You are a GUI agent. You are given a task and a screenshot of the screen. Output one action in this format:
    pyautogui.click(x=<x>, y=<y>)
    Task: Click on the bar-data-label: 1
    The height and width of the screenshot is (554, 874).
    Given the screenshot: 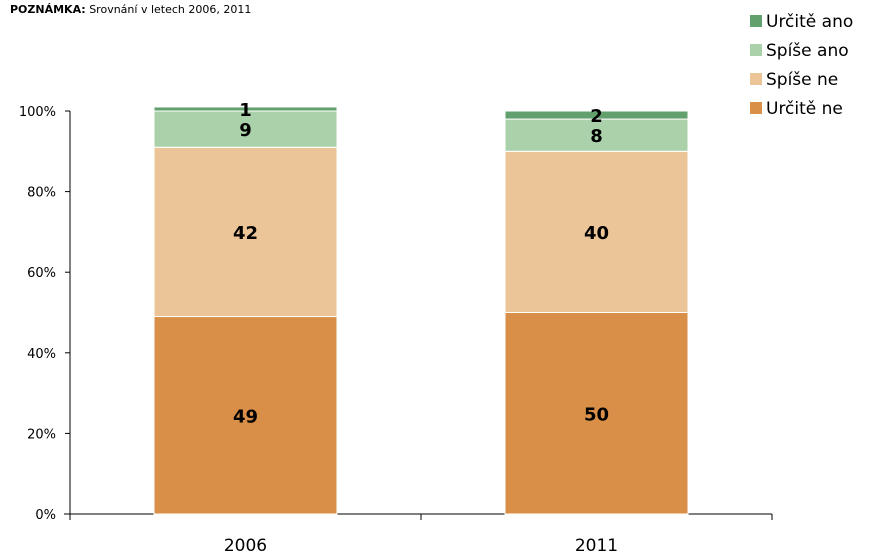 What is the action you would take?
    pyautogui.click(x=245, y=110)
    